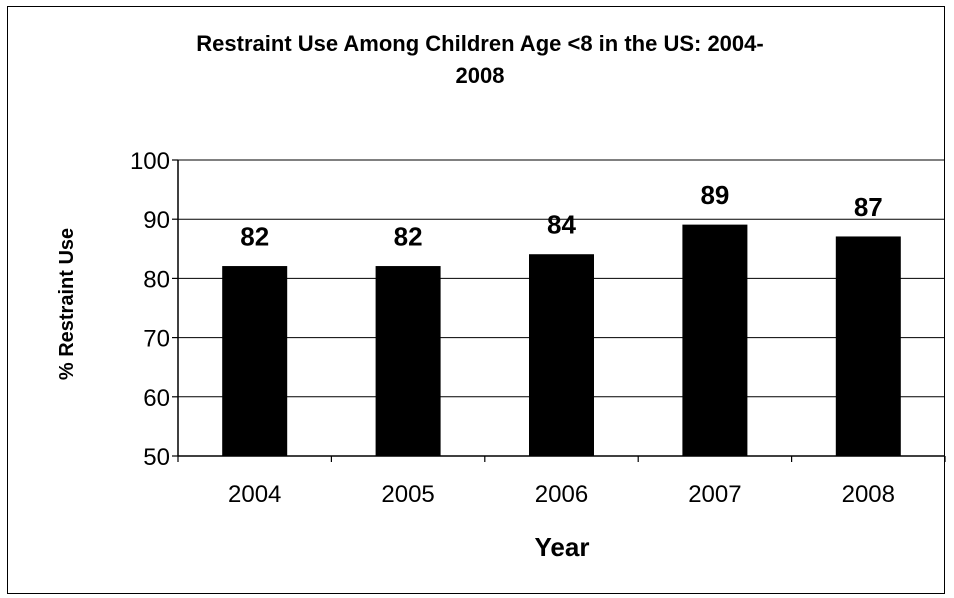 This screenshot has height=598, width=954. What do you see at coordinates (714, 195) in the screenshot?
I see `data-label-2007: 89` at bounding box center [714, 195].